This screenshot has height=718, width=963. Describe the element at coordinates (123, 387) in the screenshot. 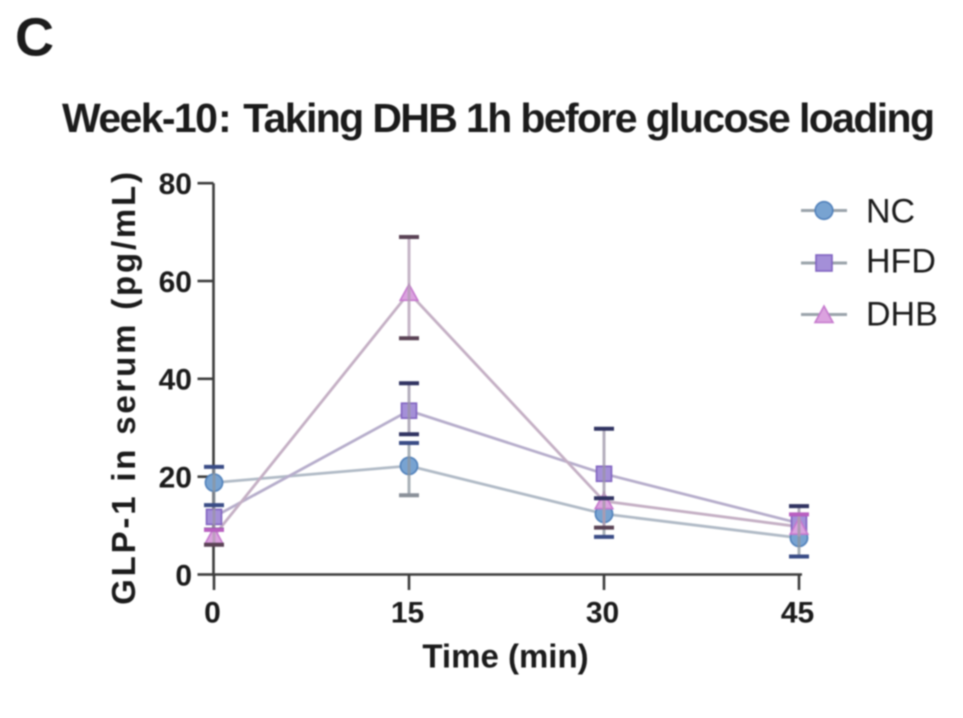

I see `svg-text: GLP-1 in serum (pg/mL)` at that location.